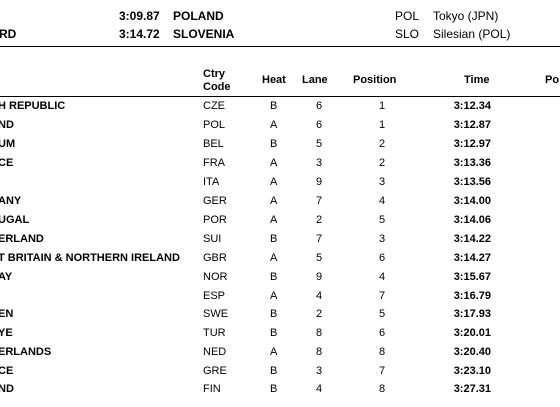 The height and width of the screenshot is (407, 560). Describe the element at coordinates (280, 183) in the screenshot. I see `table-row: ITA A 9 3 3:13.56` at that location.